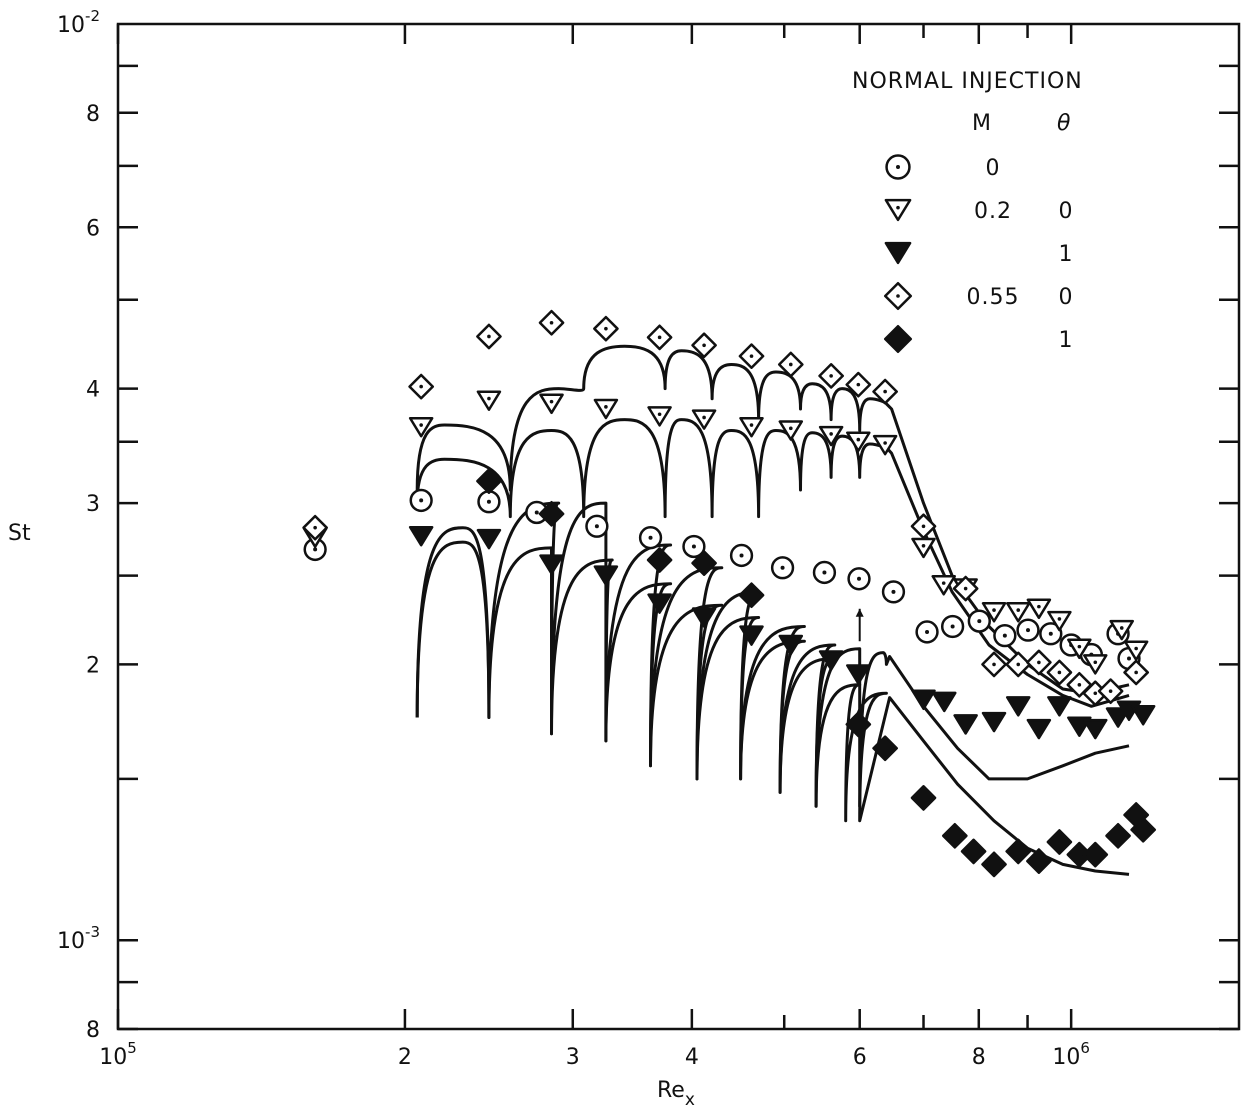  I want to click on y-tick-label: 2, so click(93, 665).